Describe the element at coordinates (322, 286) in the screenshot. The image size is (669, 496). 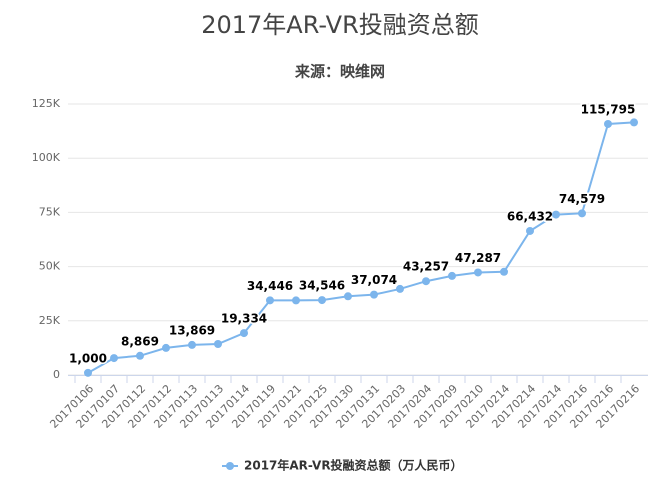
I see `data-label: 34,546` at that location.